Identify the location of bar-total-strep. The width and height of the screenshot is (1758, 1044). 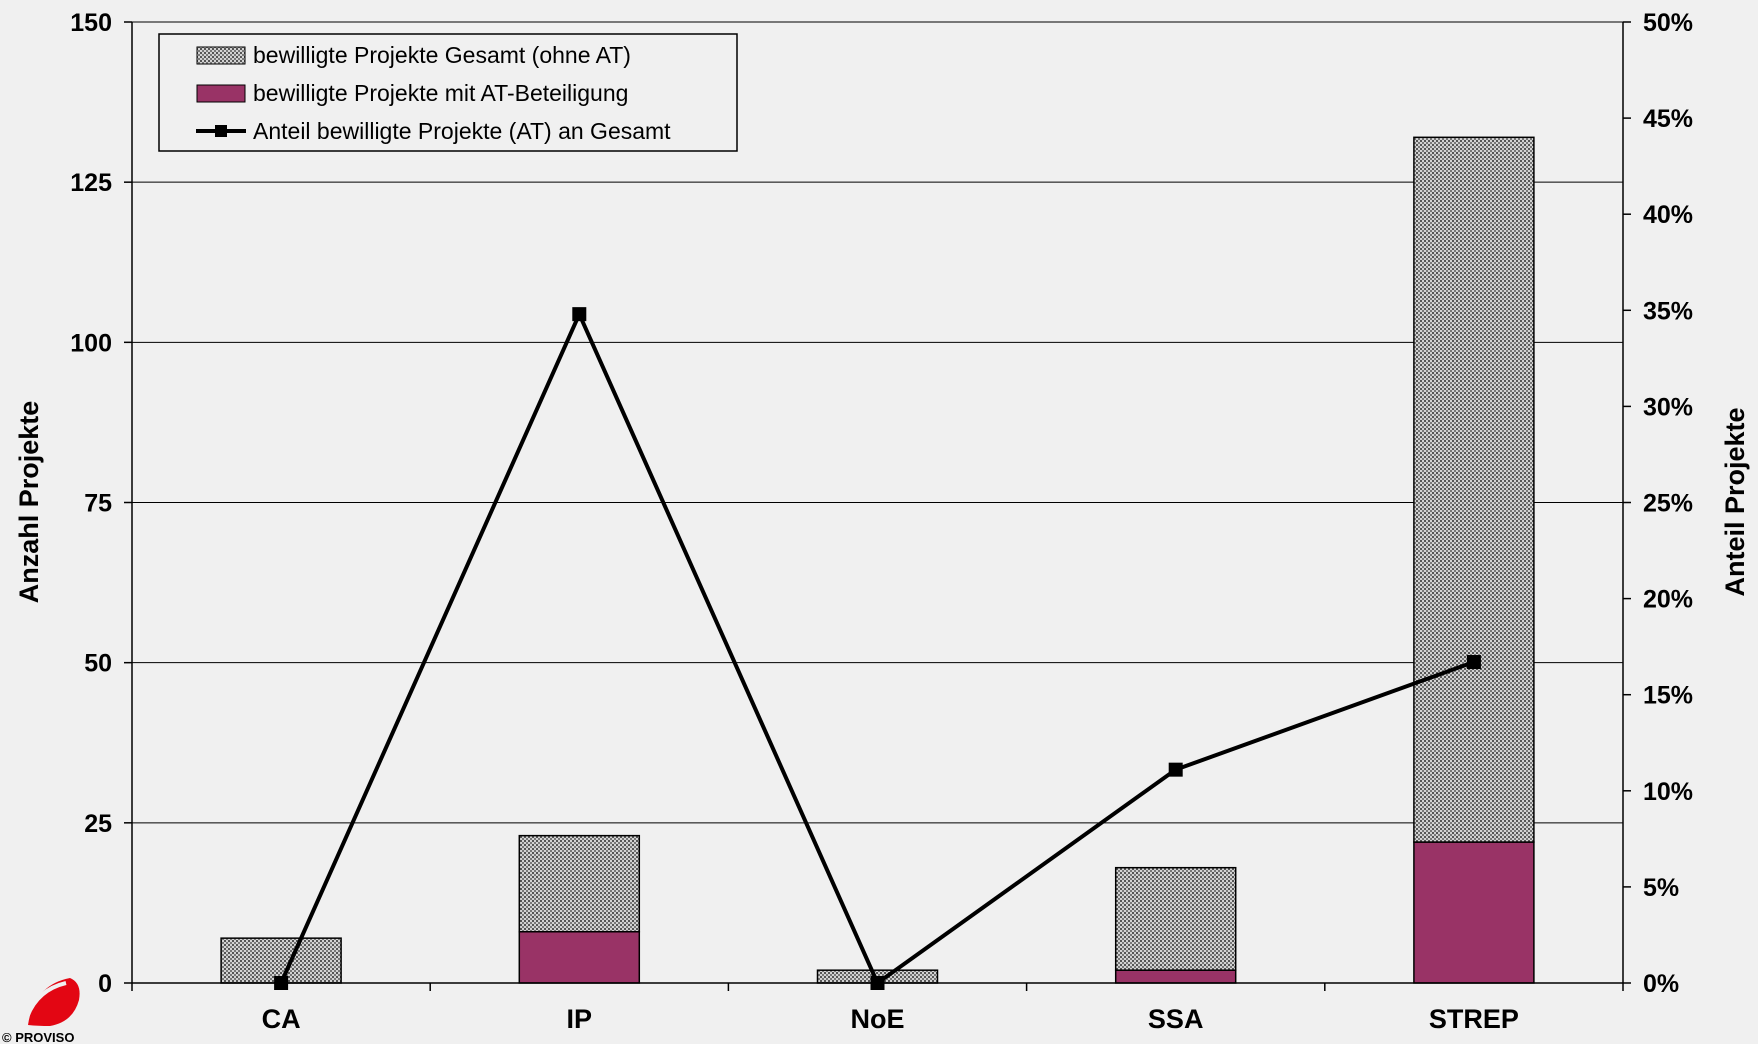
(1474, 489).